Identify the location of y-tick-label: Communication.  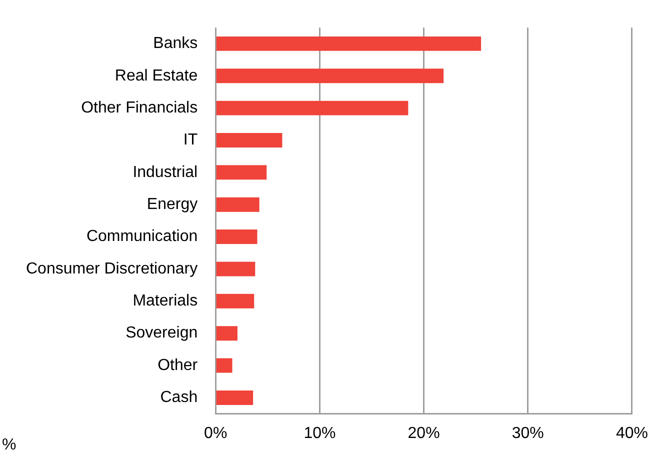
(142, 237).